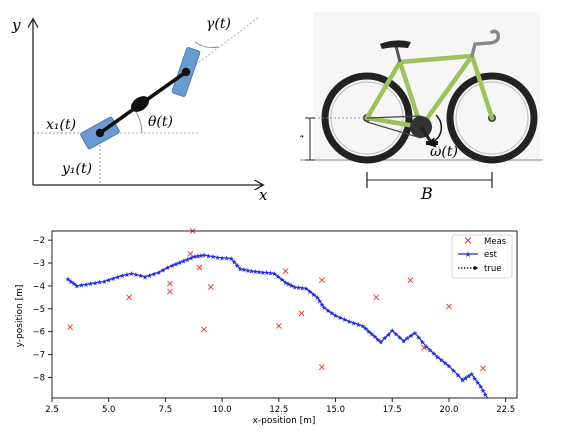  What do you see at coordinates (140, 104) in the screenshot?
I see `center-mass` at bounding box center [140, 104].